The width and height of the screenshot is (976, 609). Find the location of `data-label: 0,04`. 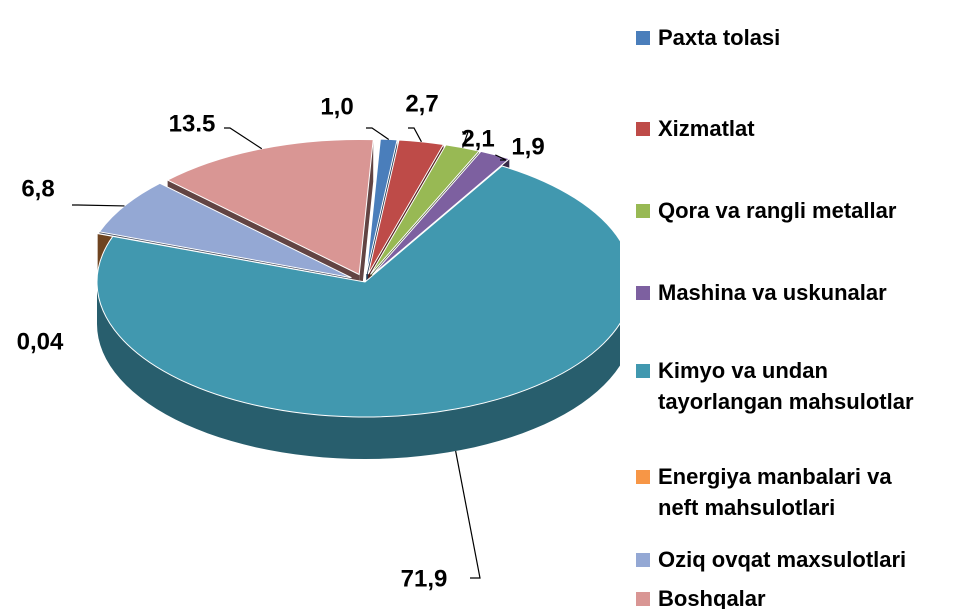

data-label: 0,04 is located at coordinates (40, 341).